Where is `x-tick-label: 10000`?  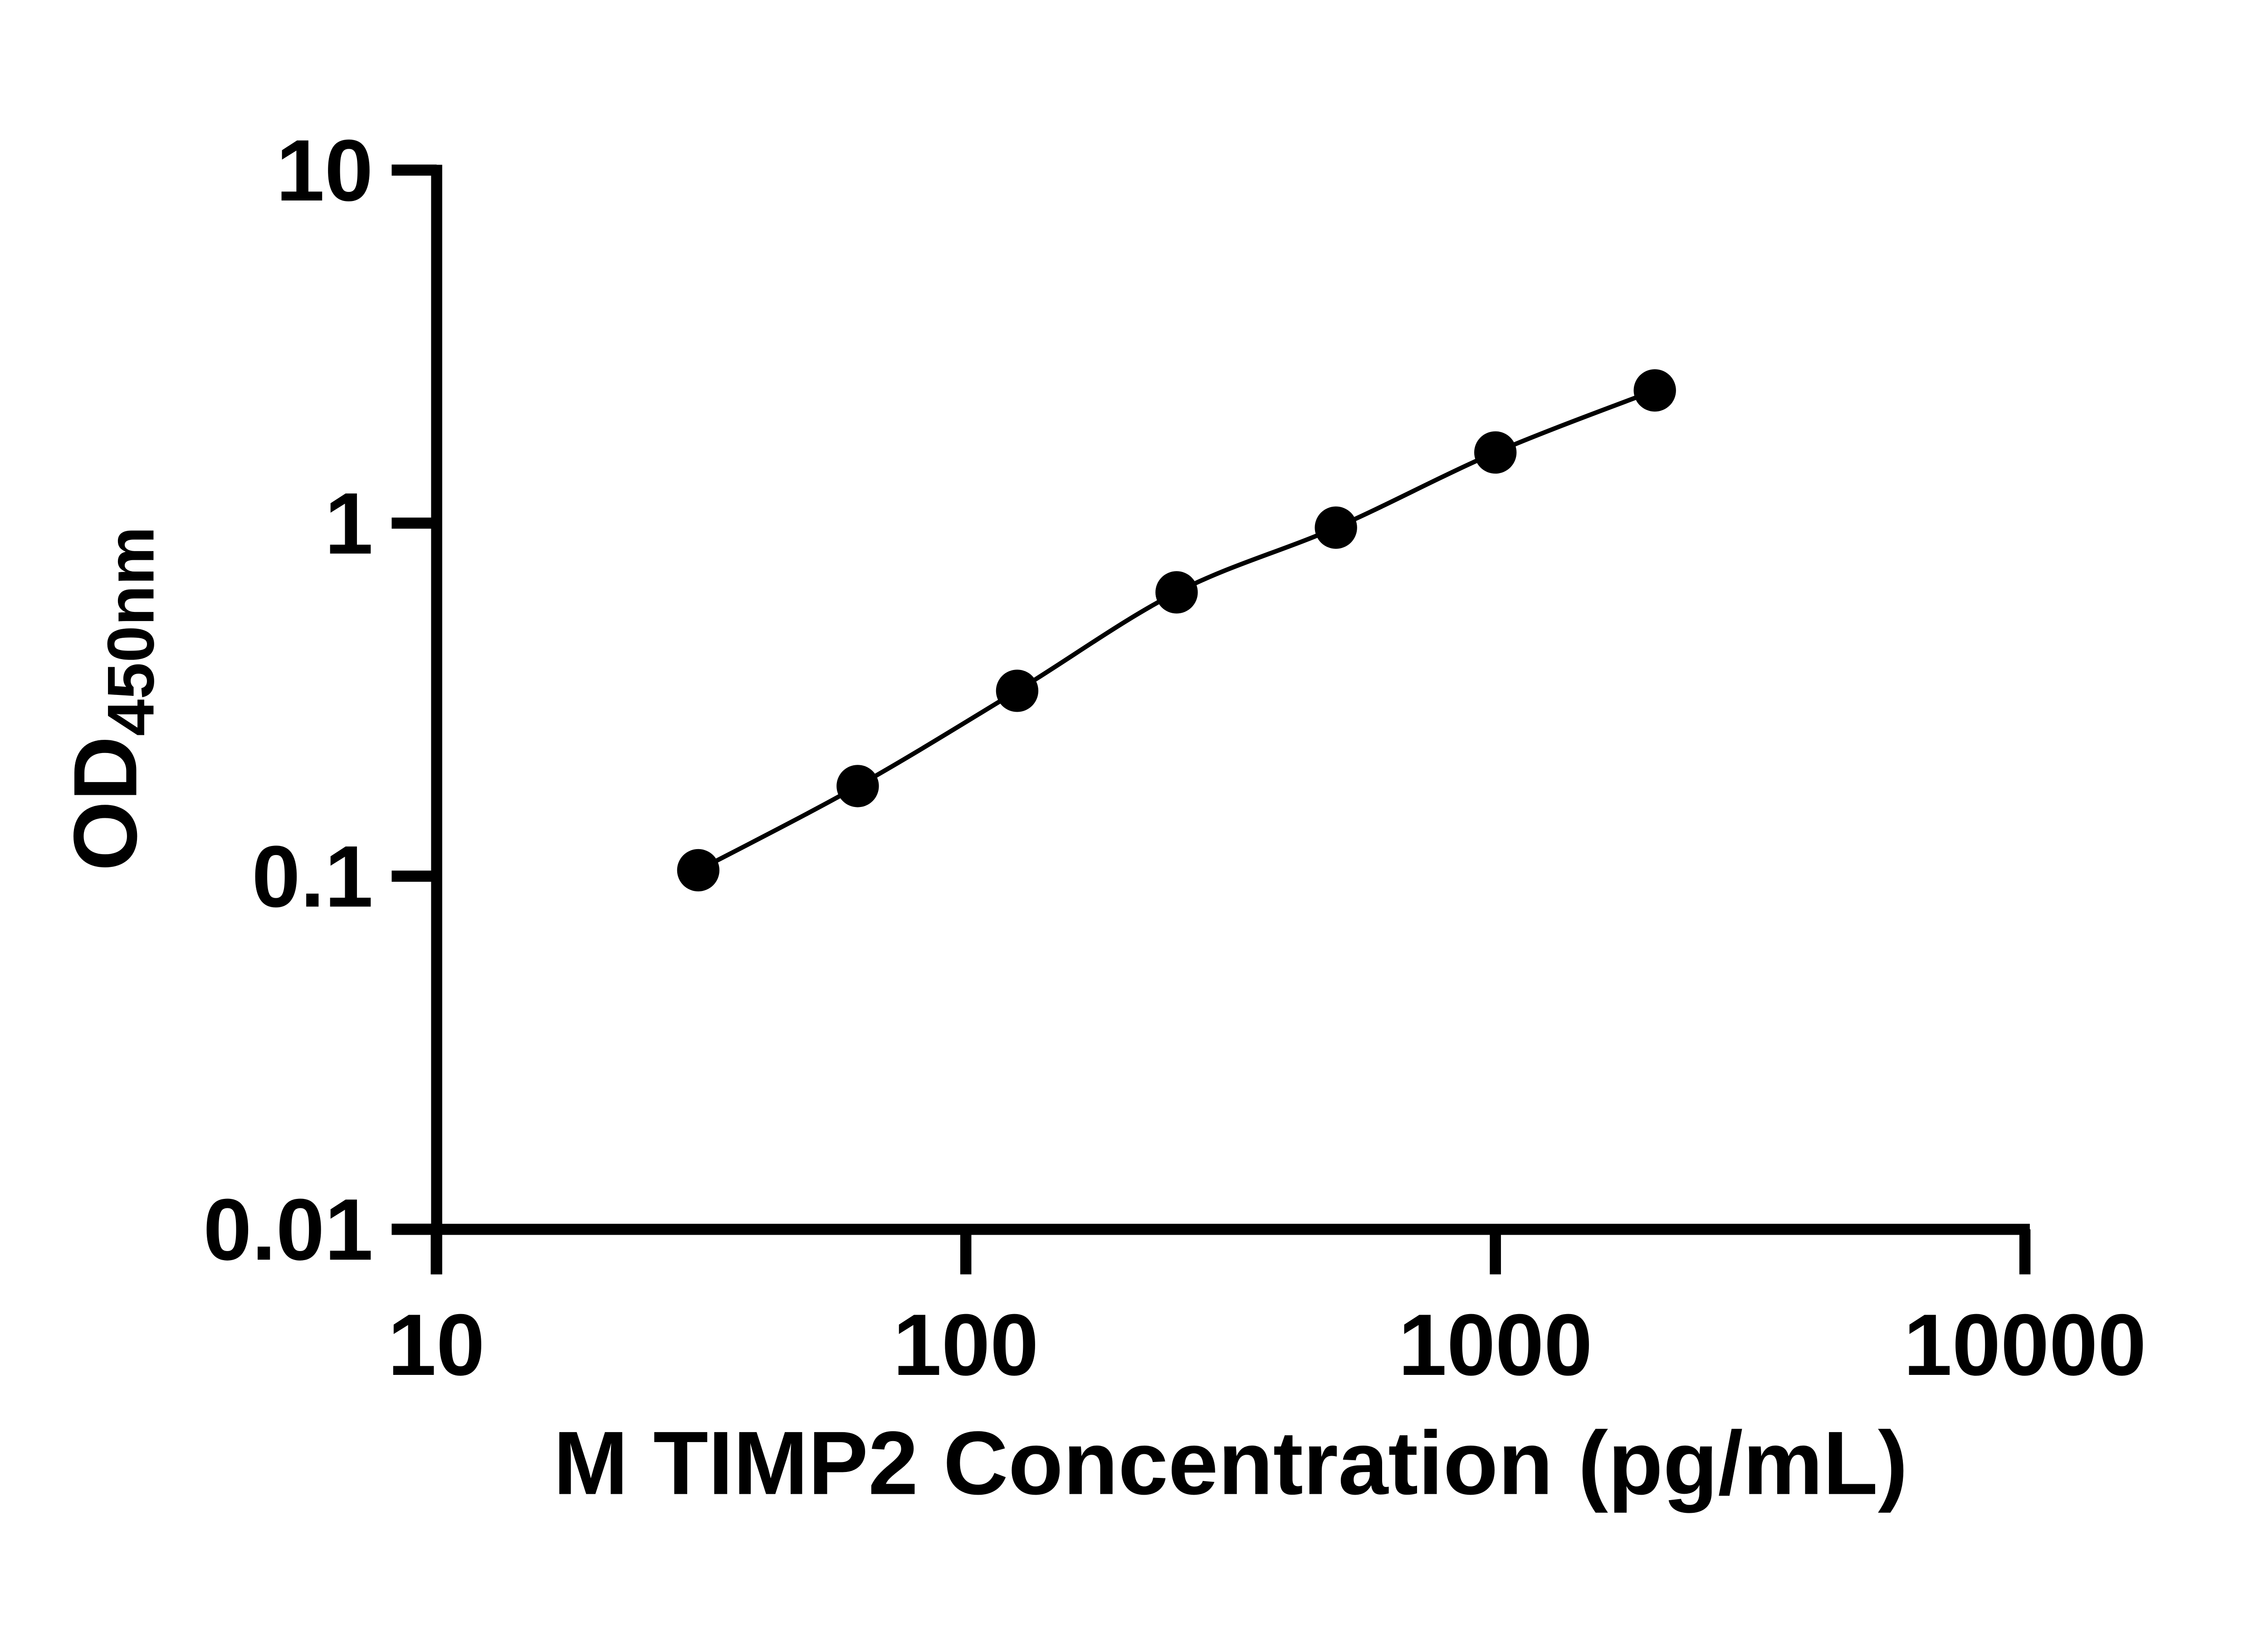
x-tick-label: 10000 is located at coordinates (2025, 1344).